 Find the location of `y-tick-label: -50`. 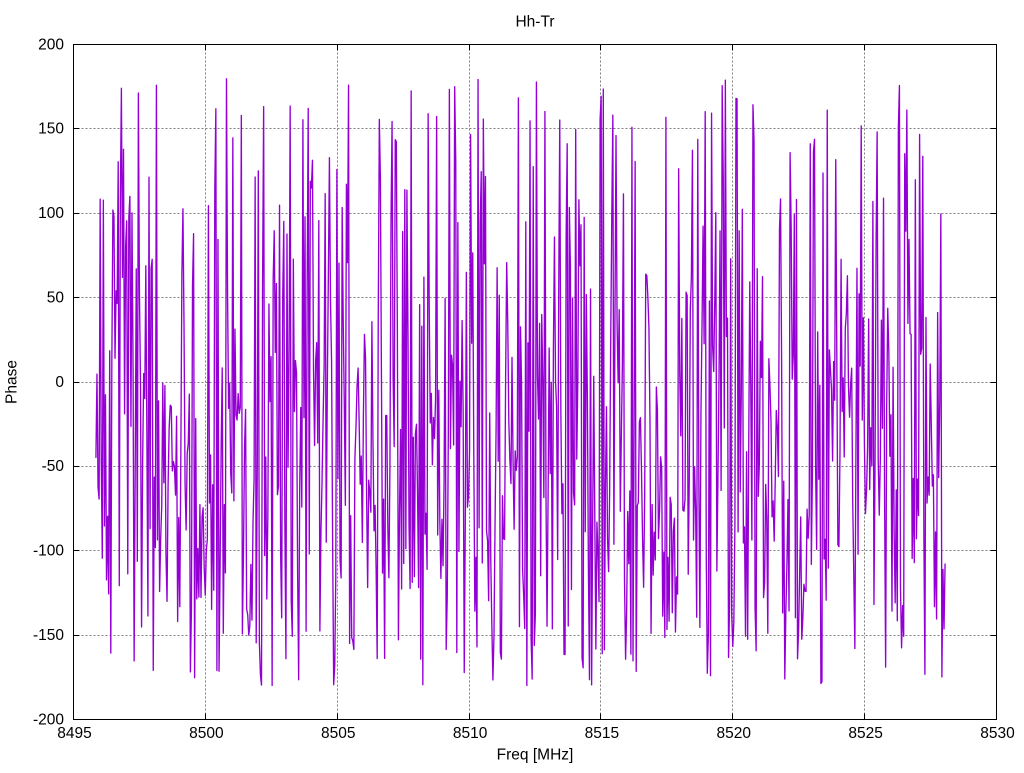

y-tick-label: -50 is located at coordinates (53, 466).